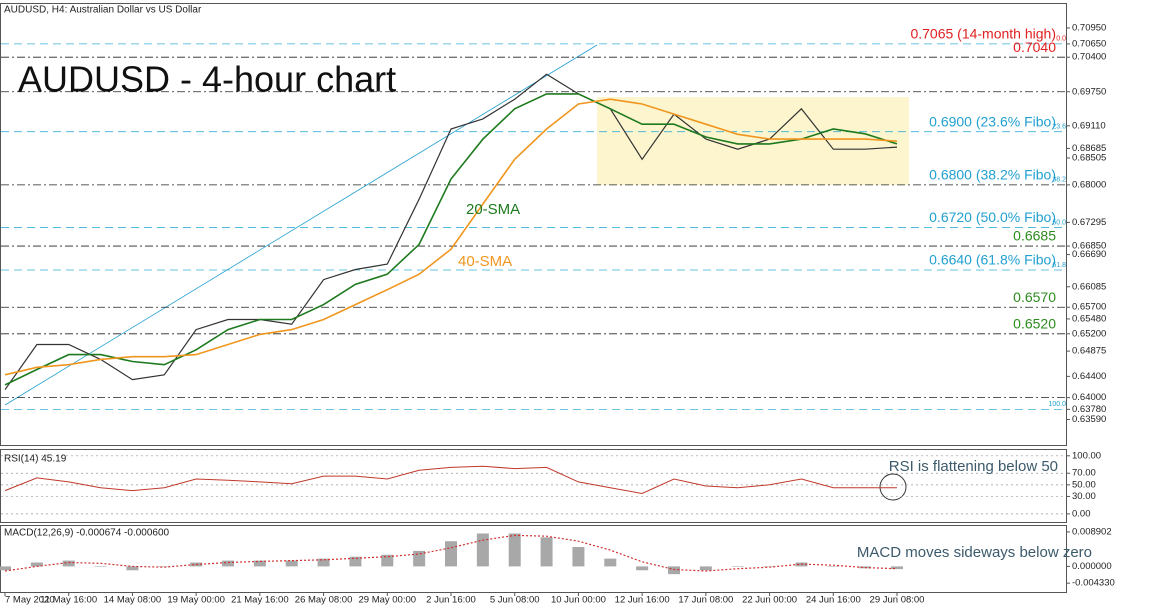  Describe the element at coordinates (1092, 531) in the screenshot. I see `y-tick-label: 0.008902` at that location.